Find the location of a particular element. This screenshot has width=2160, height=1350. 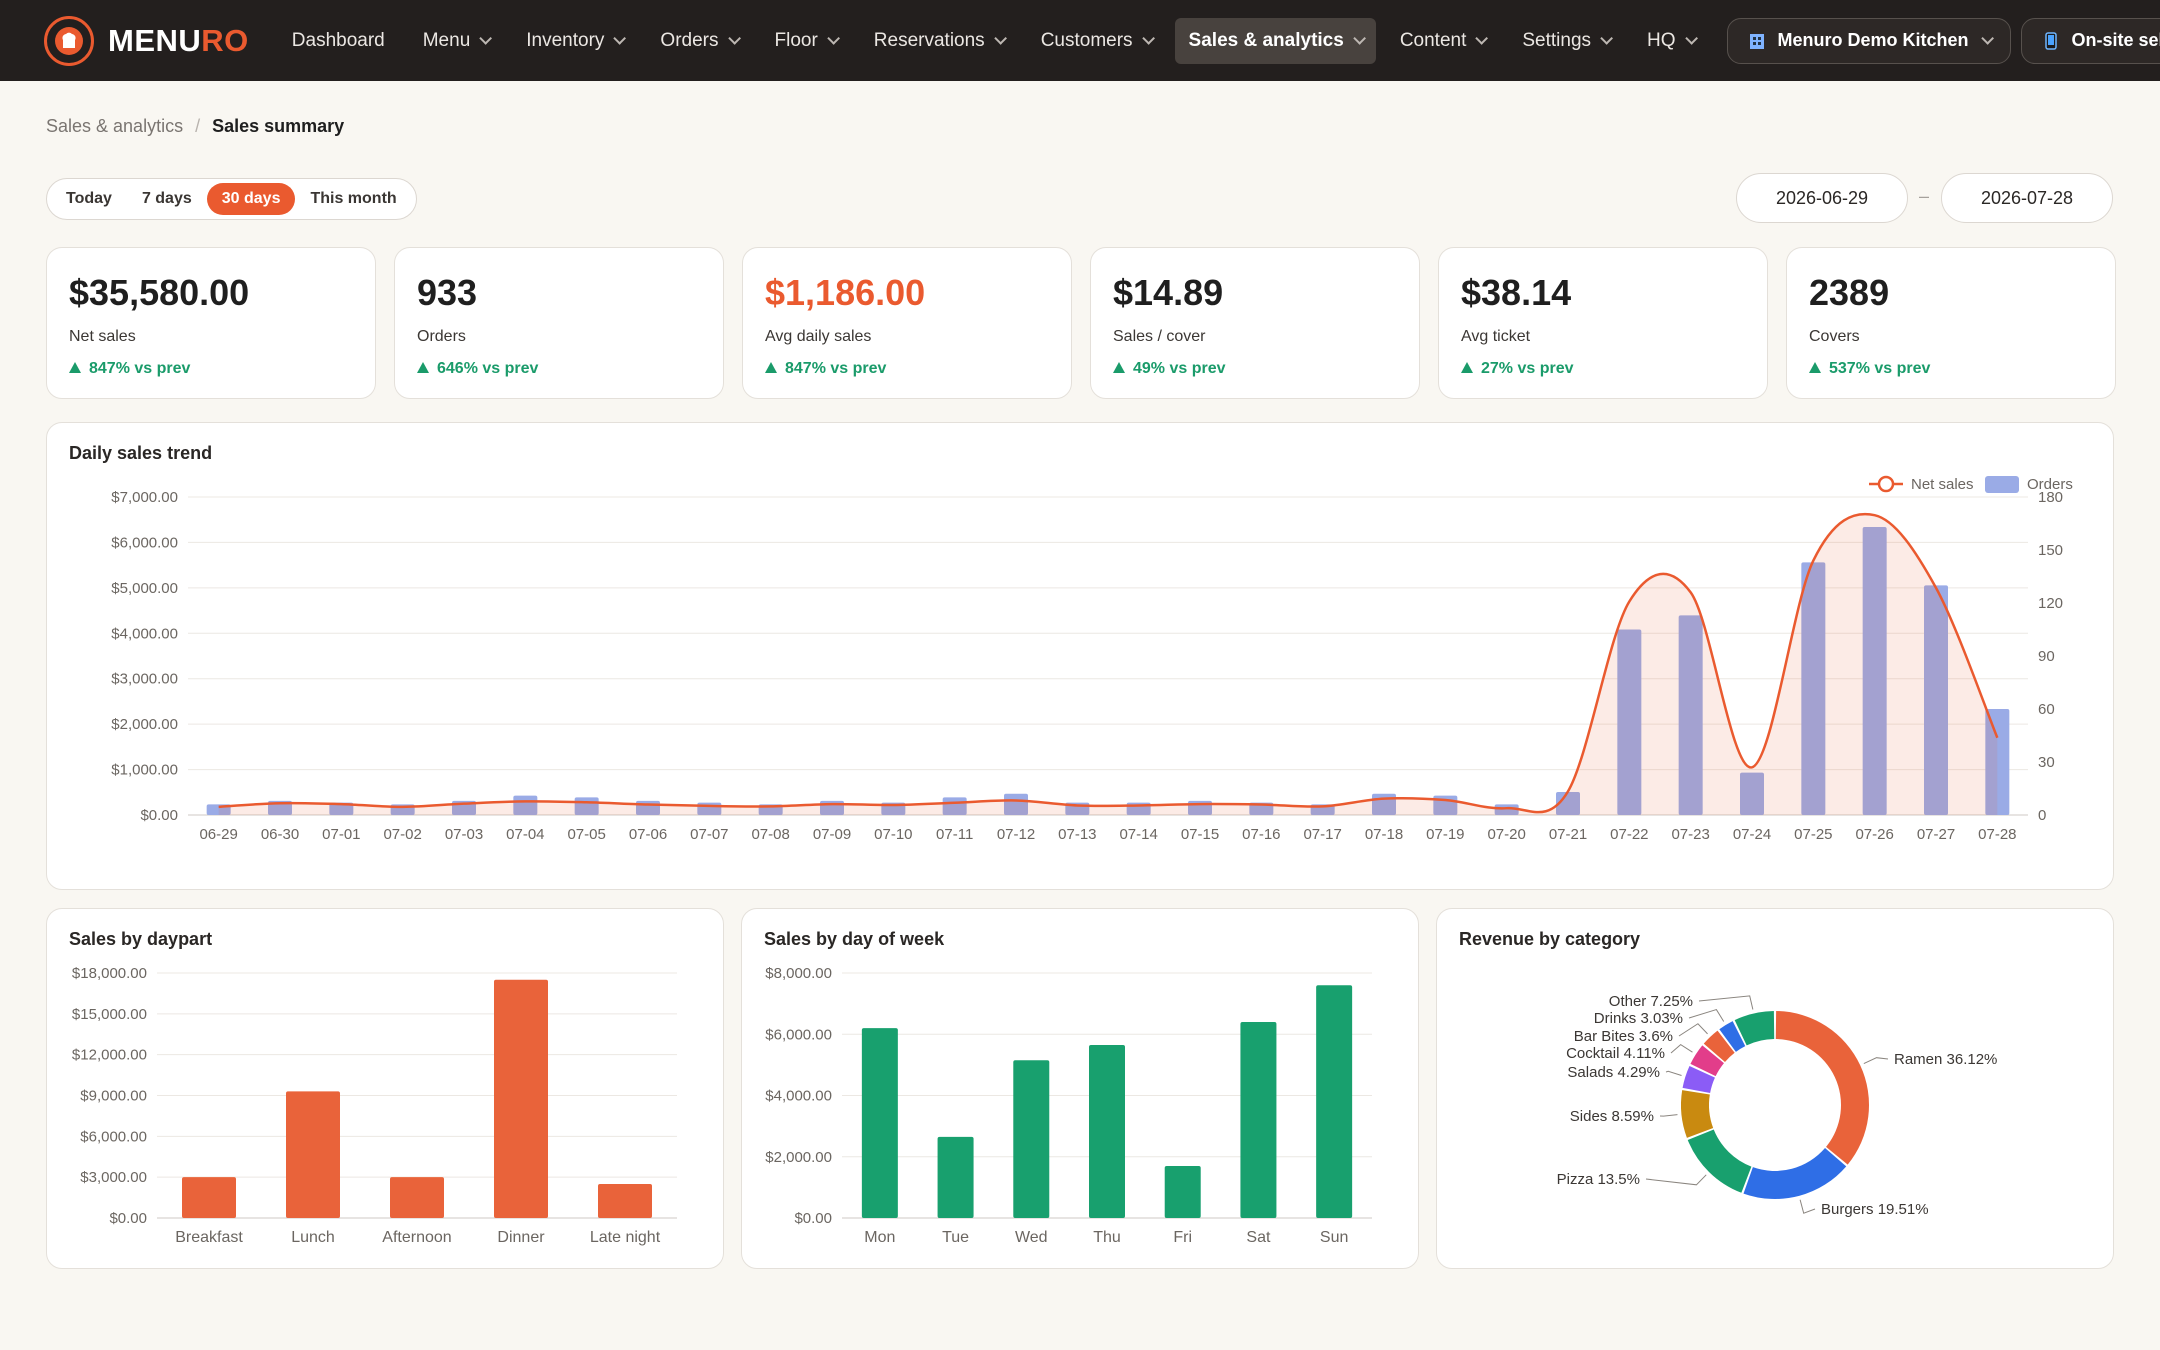

kpi-delta-text: 49% vs prev is located at coordinates (1179, 368).